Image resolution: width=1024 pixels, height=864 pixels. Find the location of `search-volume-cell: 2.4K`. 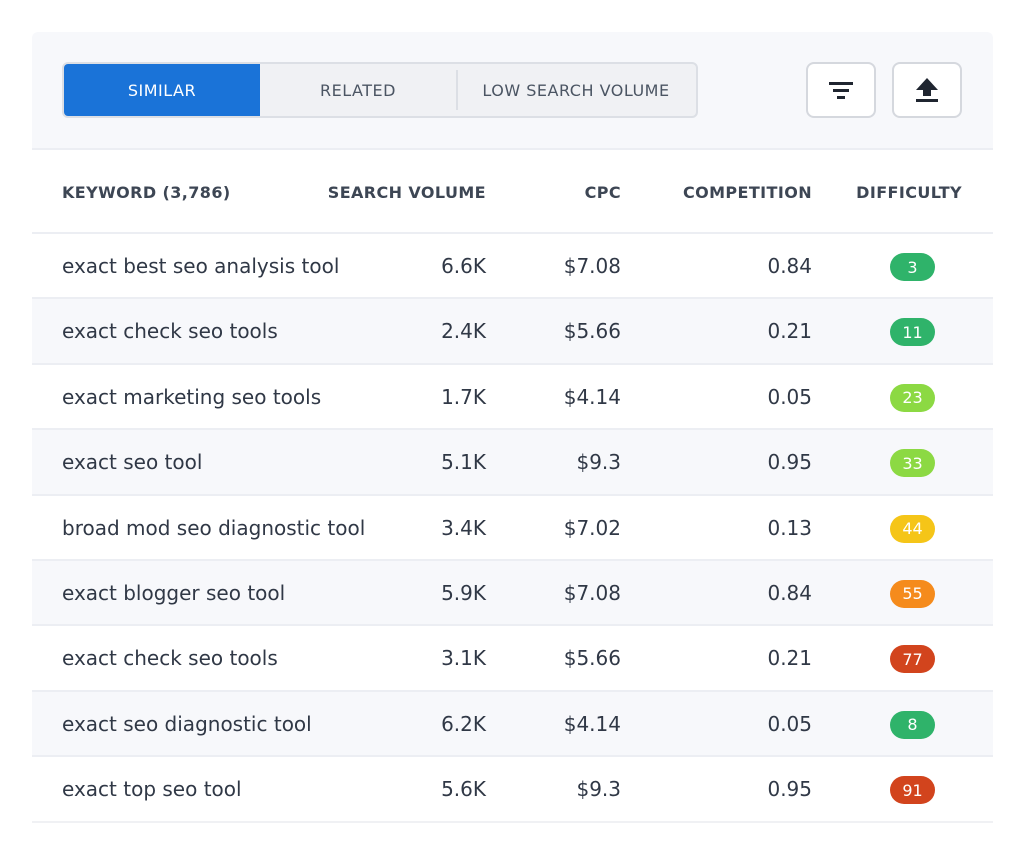

search-volume-cell: 2.4K is located at coordinates (463, 331).